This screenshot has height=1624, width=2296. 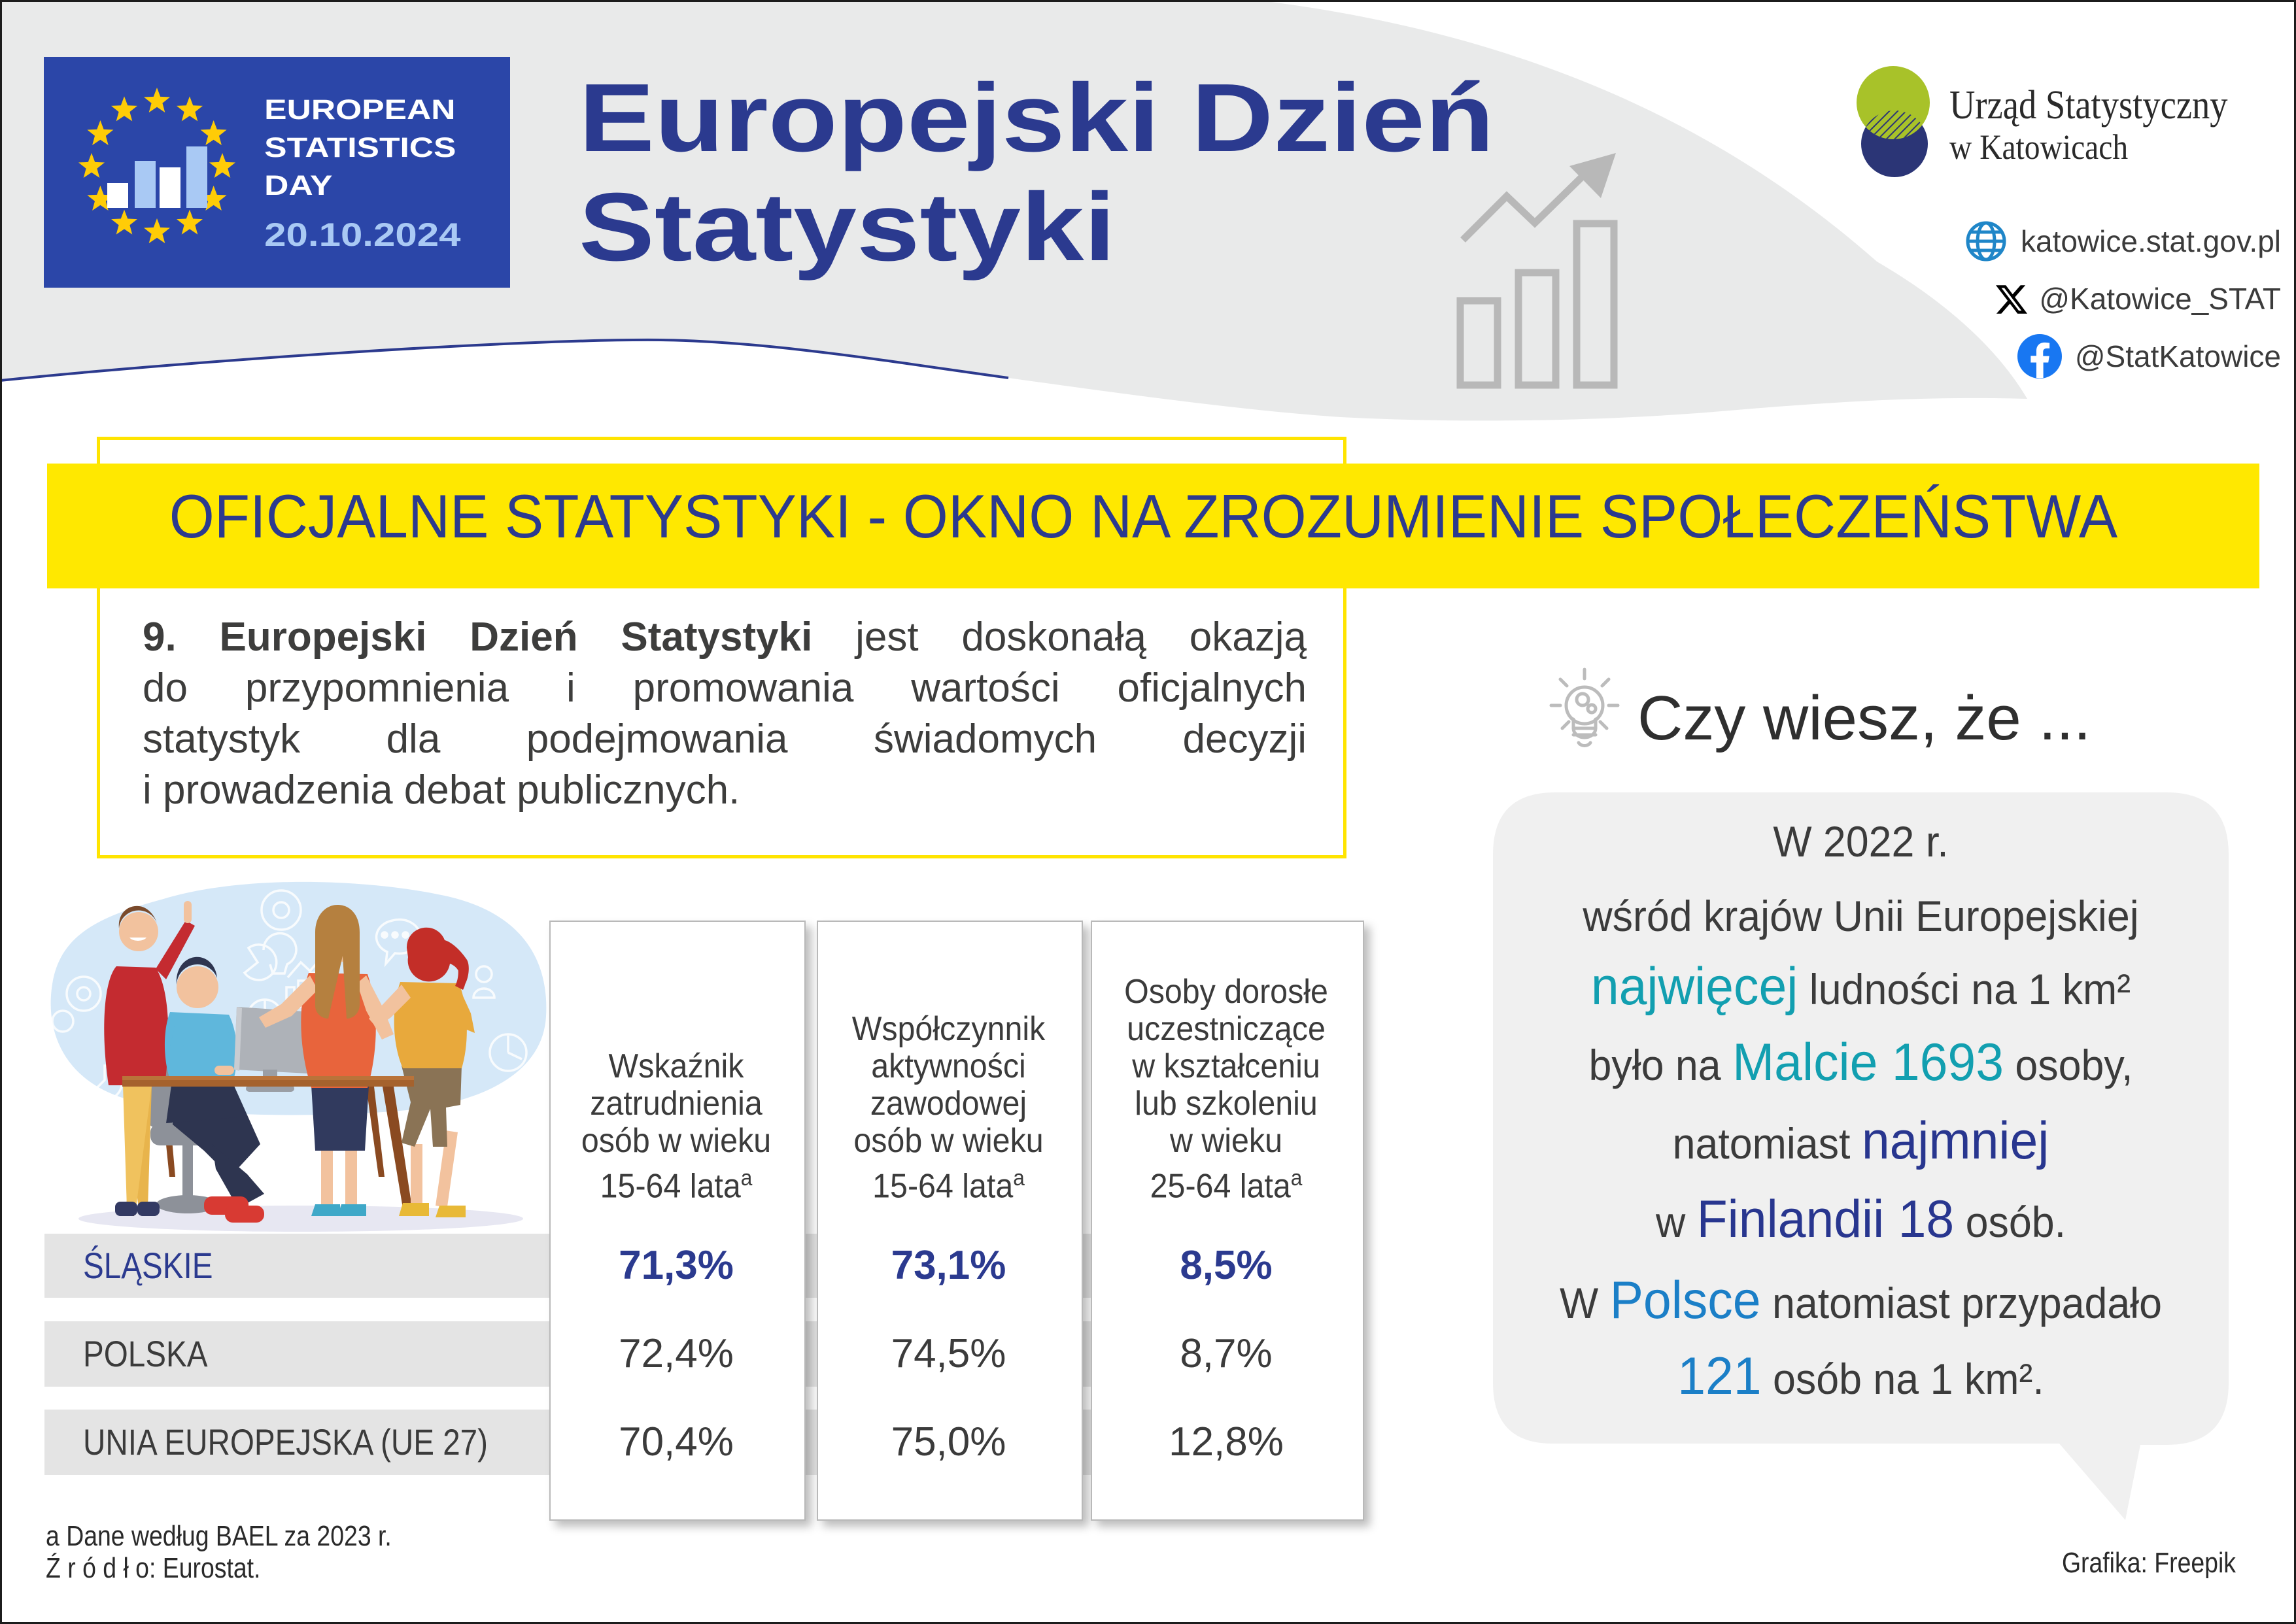 What do you see at coordinates (2038, 147) in the screenshot?
I see `svg-text: w Katowicach` at bounding box center [2038, 147].